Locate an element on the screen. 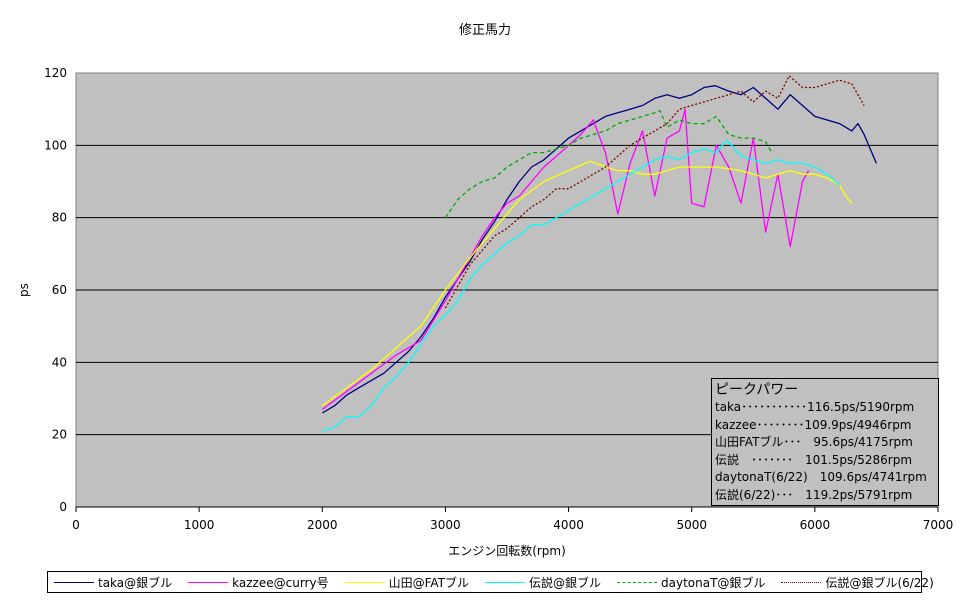 This screenshot has height=603, width=970. peak-line-kazzee: kazzee････････109.9ps/4946rpm is located at coordinates (813, 424).